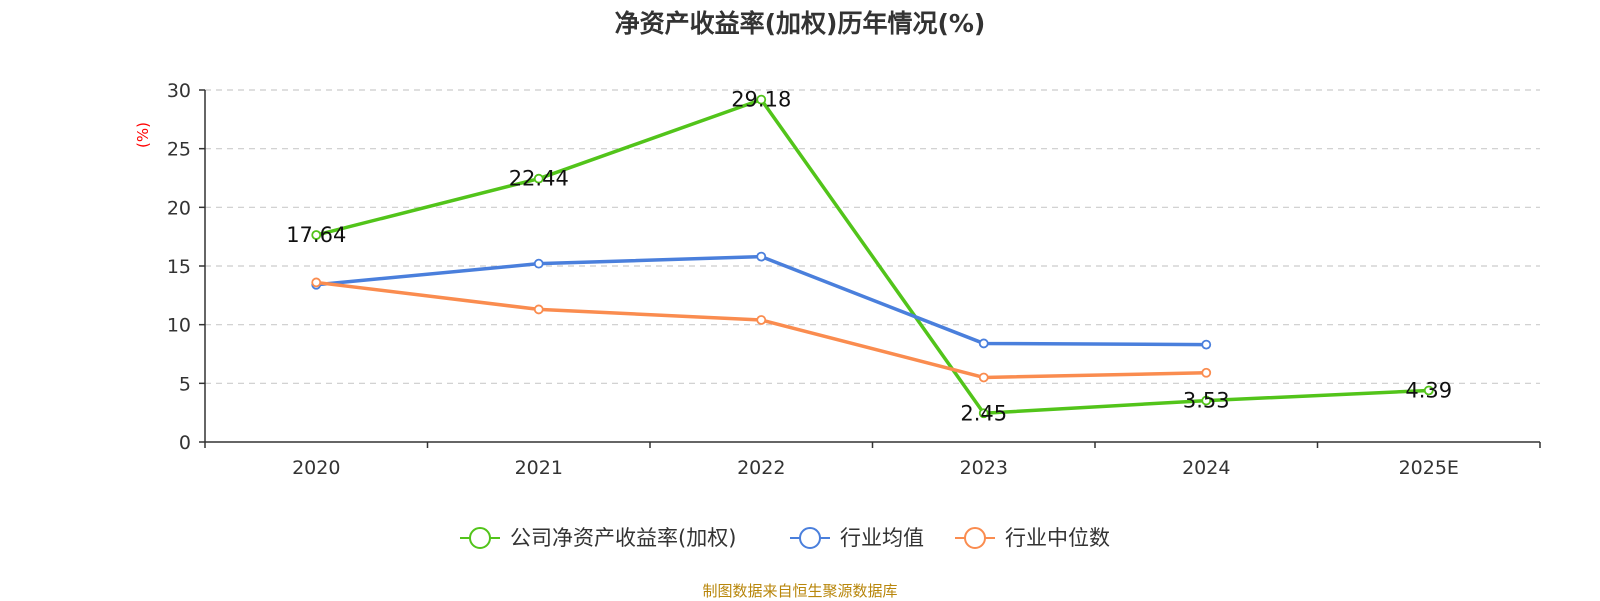 Image resolution: width=1600 pixels, height=601 pixels. I want to click on data-label: 2.45, so click(983, 413).